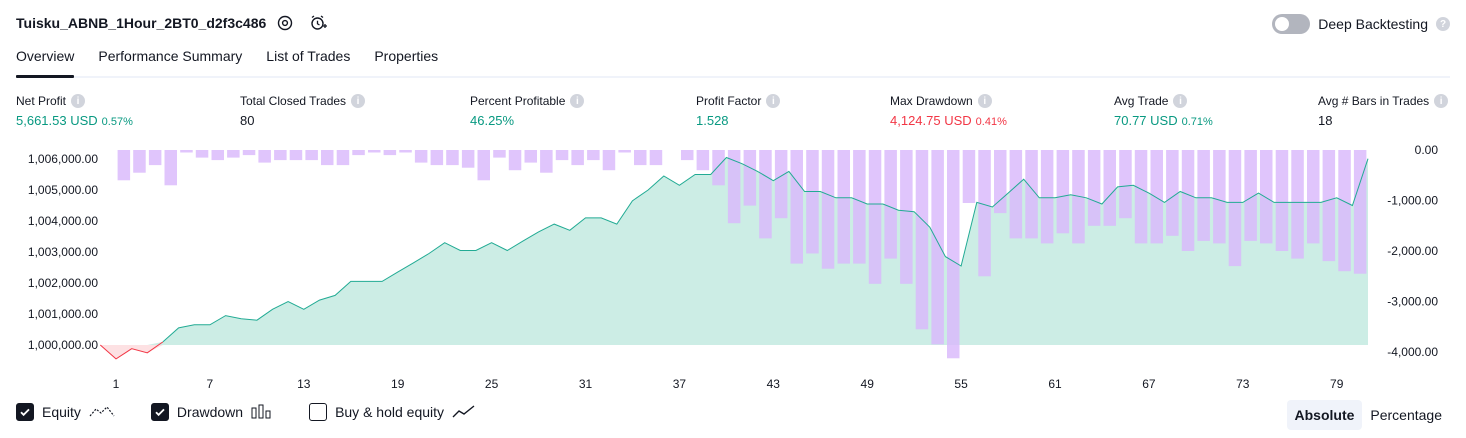 Image resolution: width=1466 pixels, height=438 pixels. What do you see at coordinates (170, 56) in the screenshot?
I see `tab-performance-summary: Performance Summary` at bounding box center [170, 56].